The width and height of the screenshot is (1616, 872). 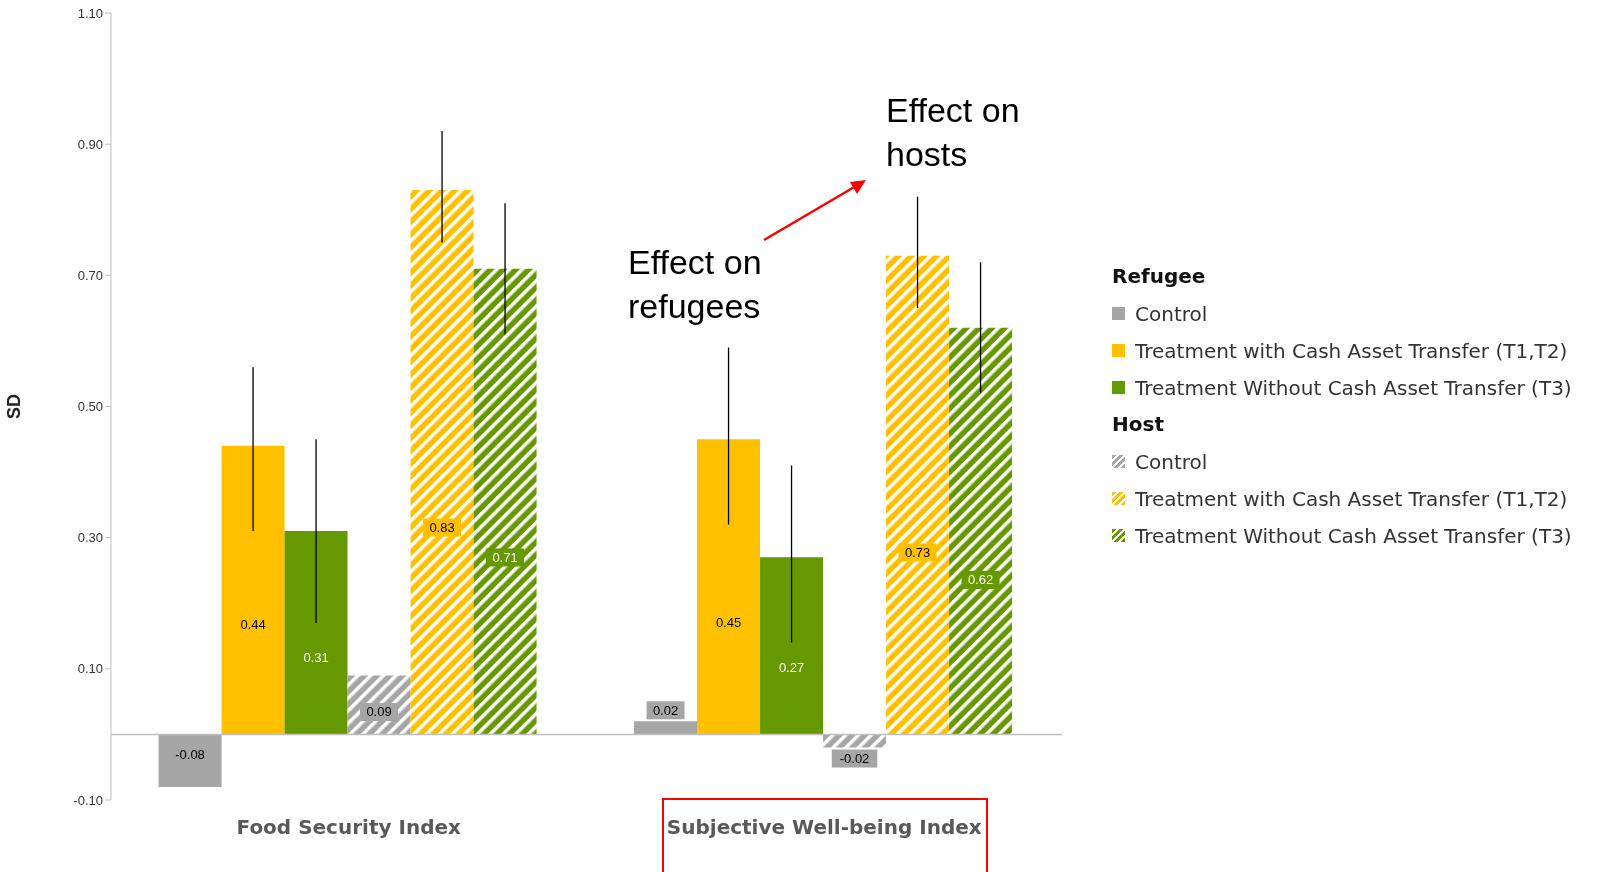 What do you see at coordinates (953, 132) in the screenshot?
I see `annotation: Effect on hosts` at bounding box center [953, 132].